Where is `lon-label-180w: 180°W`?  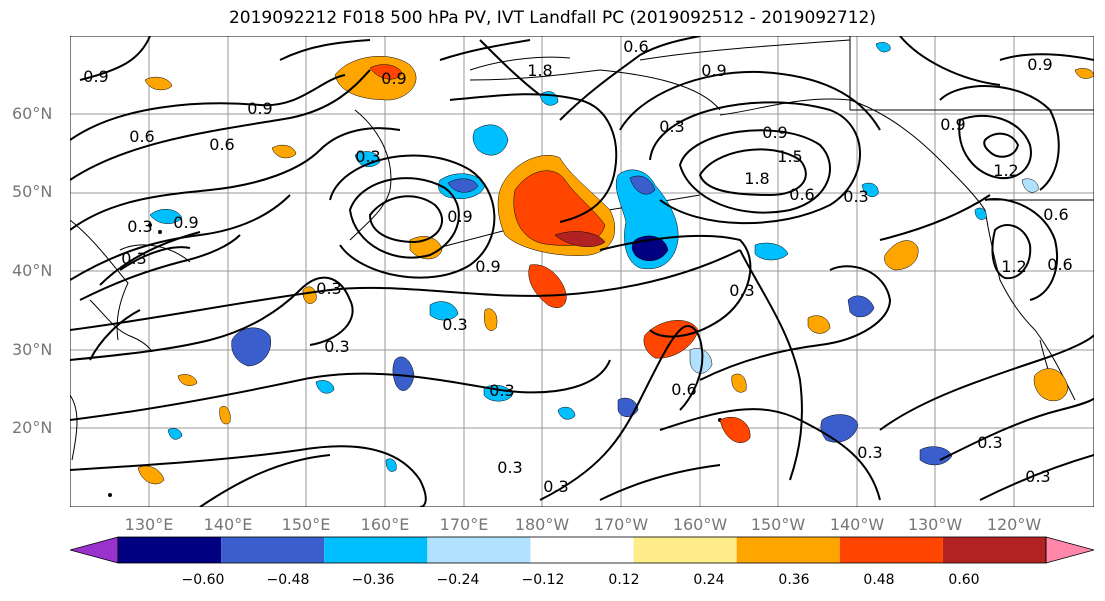 lon-label-180w: 180°W is located at coordinates (542, 524).